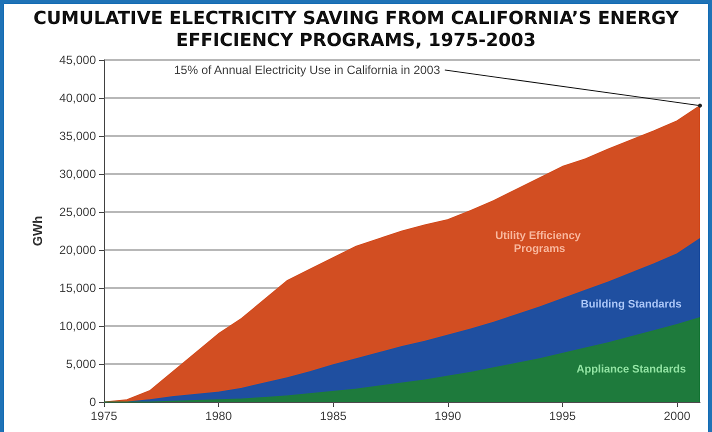  Describe the element at coordinates (218, 416) in the screenshot. I see `x-tick-label: 1980` at that location.